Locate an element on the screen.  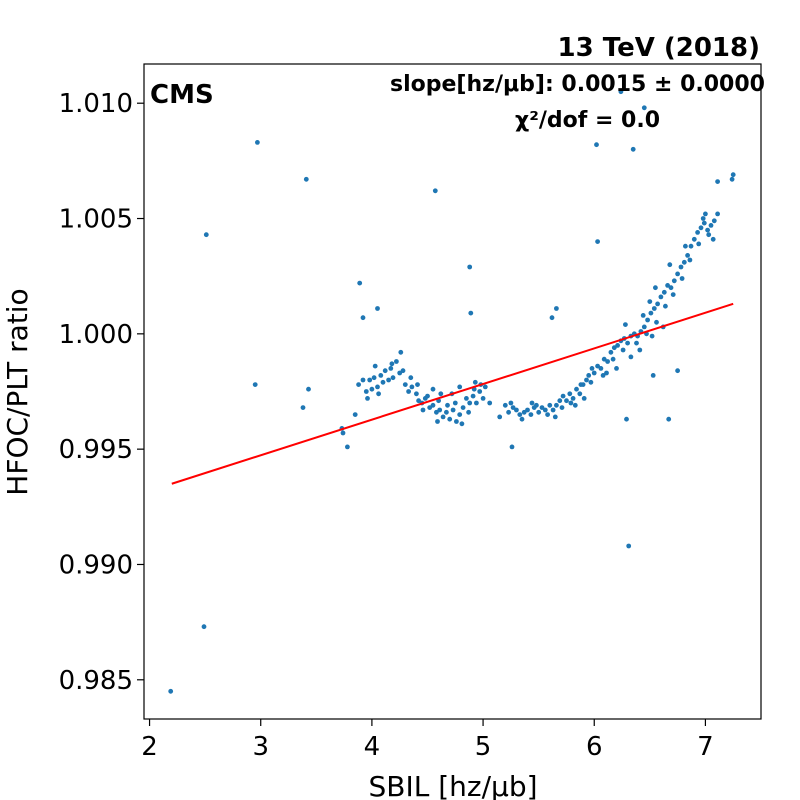
x-tick-label: 5 is located at coordinates (483, 747).